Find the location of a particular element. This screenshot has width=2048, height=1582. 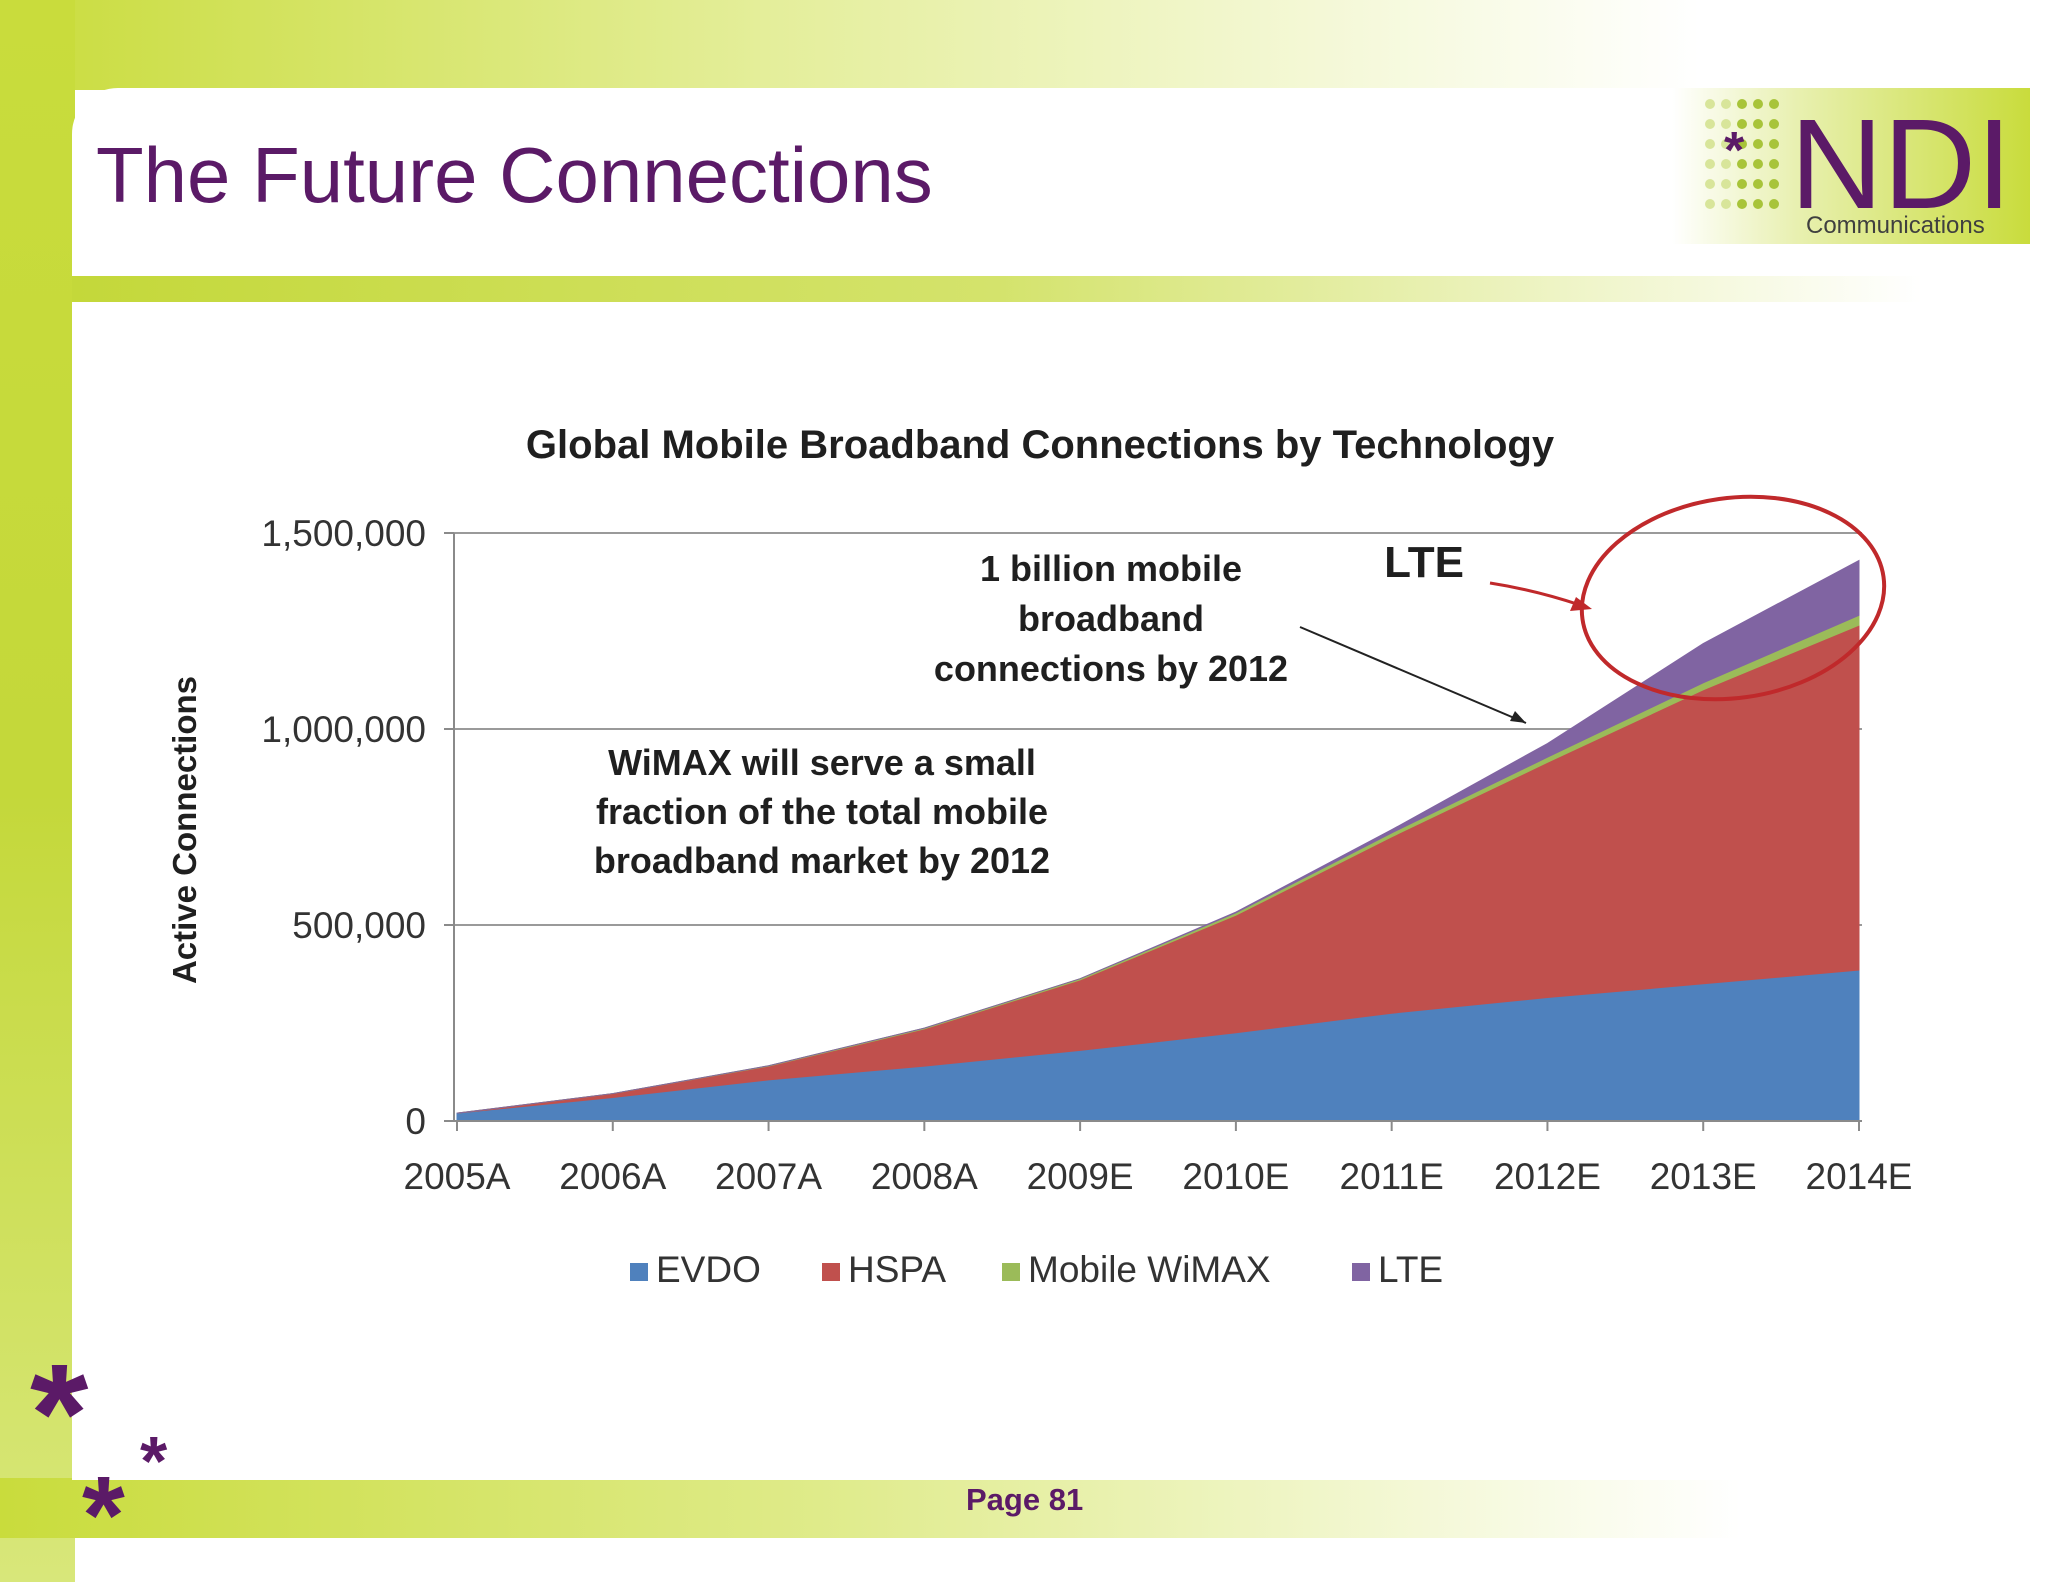

legend-label: HSPA is located at coordinates (897, 1269).